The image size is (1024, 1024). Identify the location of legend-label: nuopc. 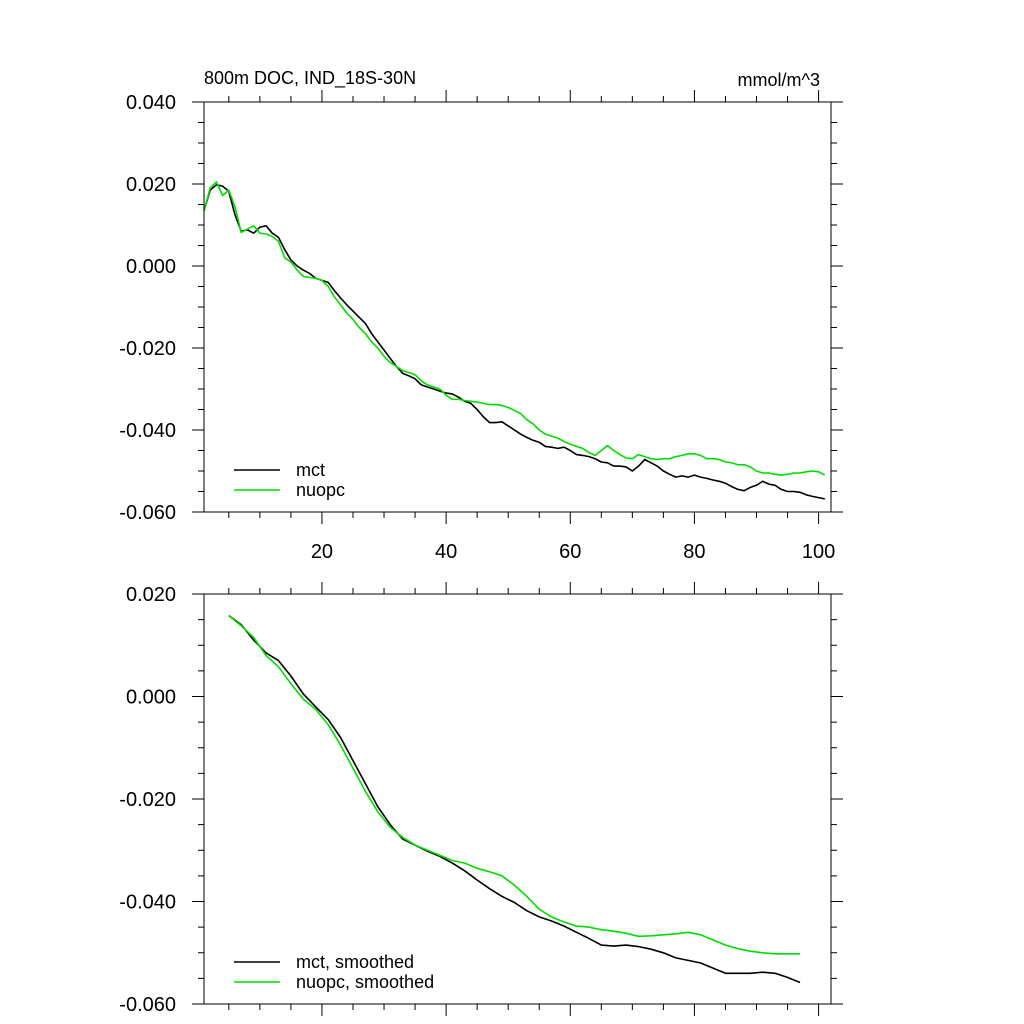
(320, 490).